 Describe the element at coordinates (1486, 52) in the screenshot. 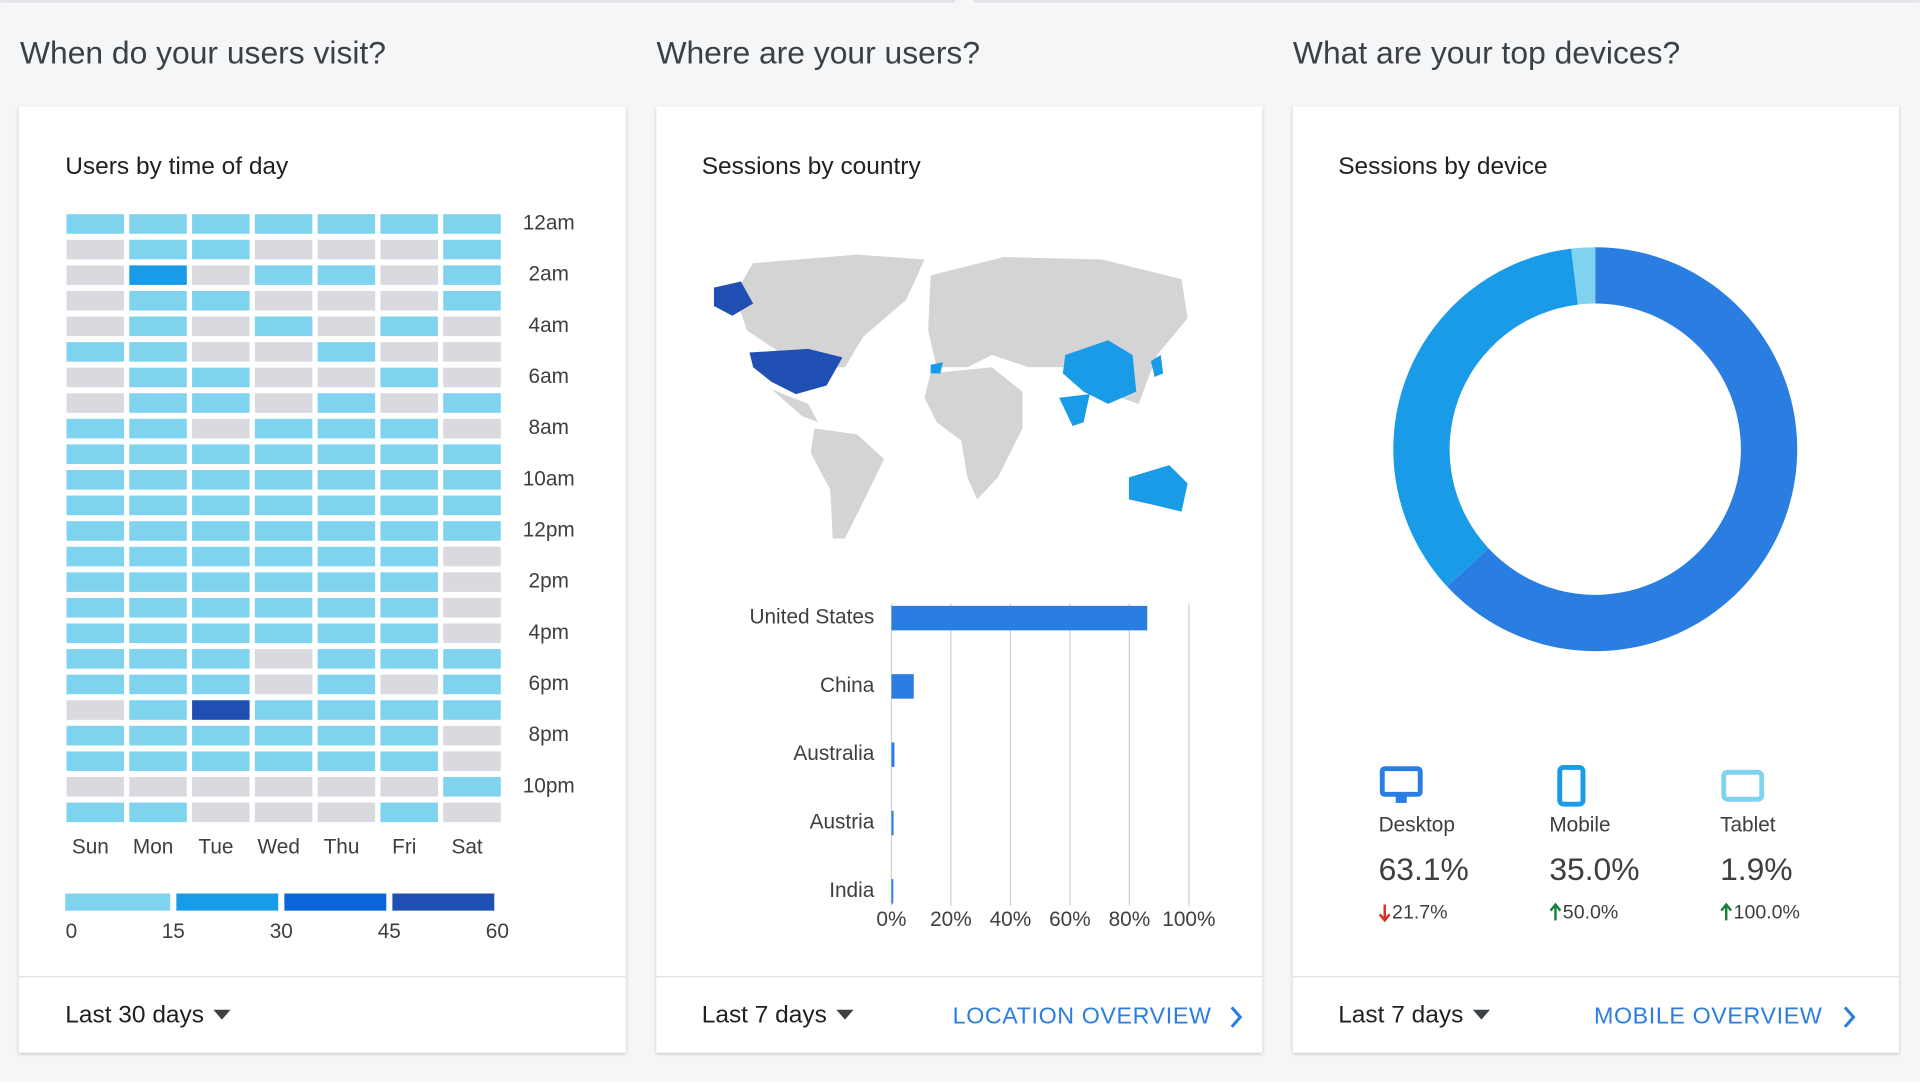

I see `section-heading: What are your top devices?` at that location.